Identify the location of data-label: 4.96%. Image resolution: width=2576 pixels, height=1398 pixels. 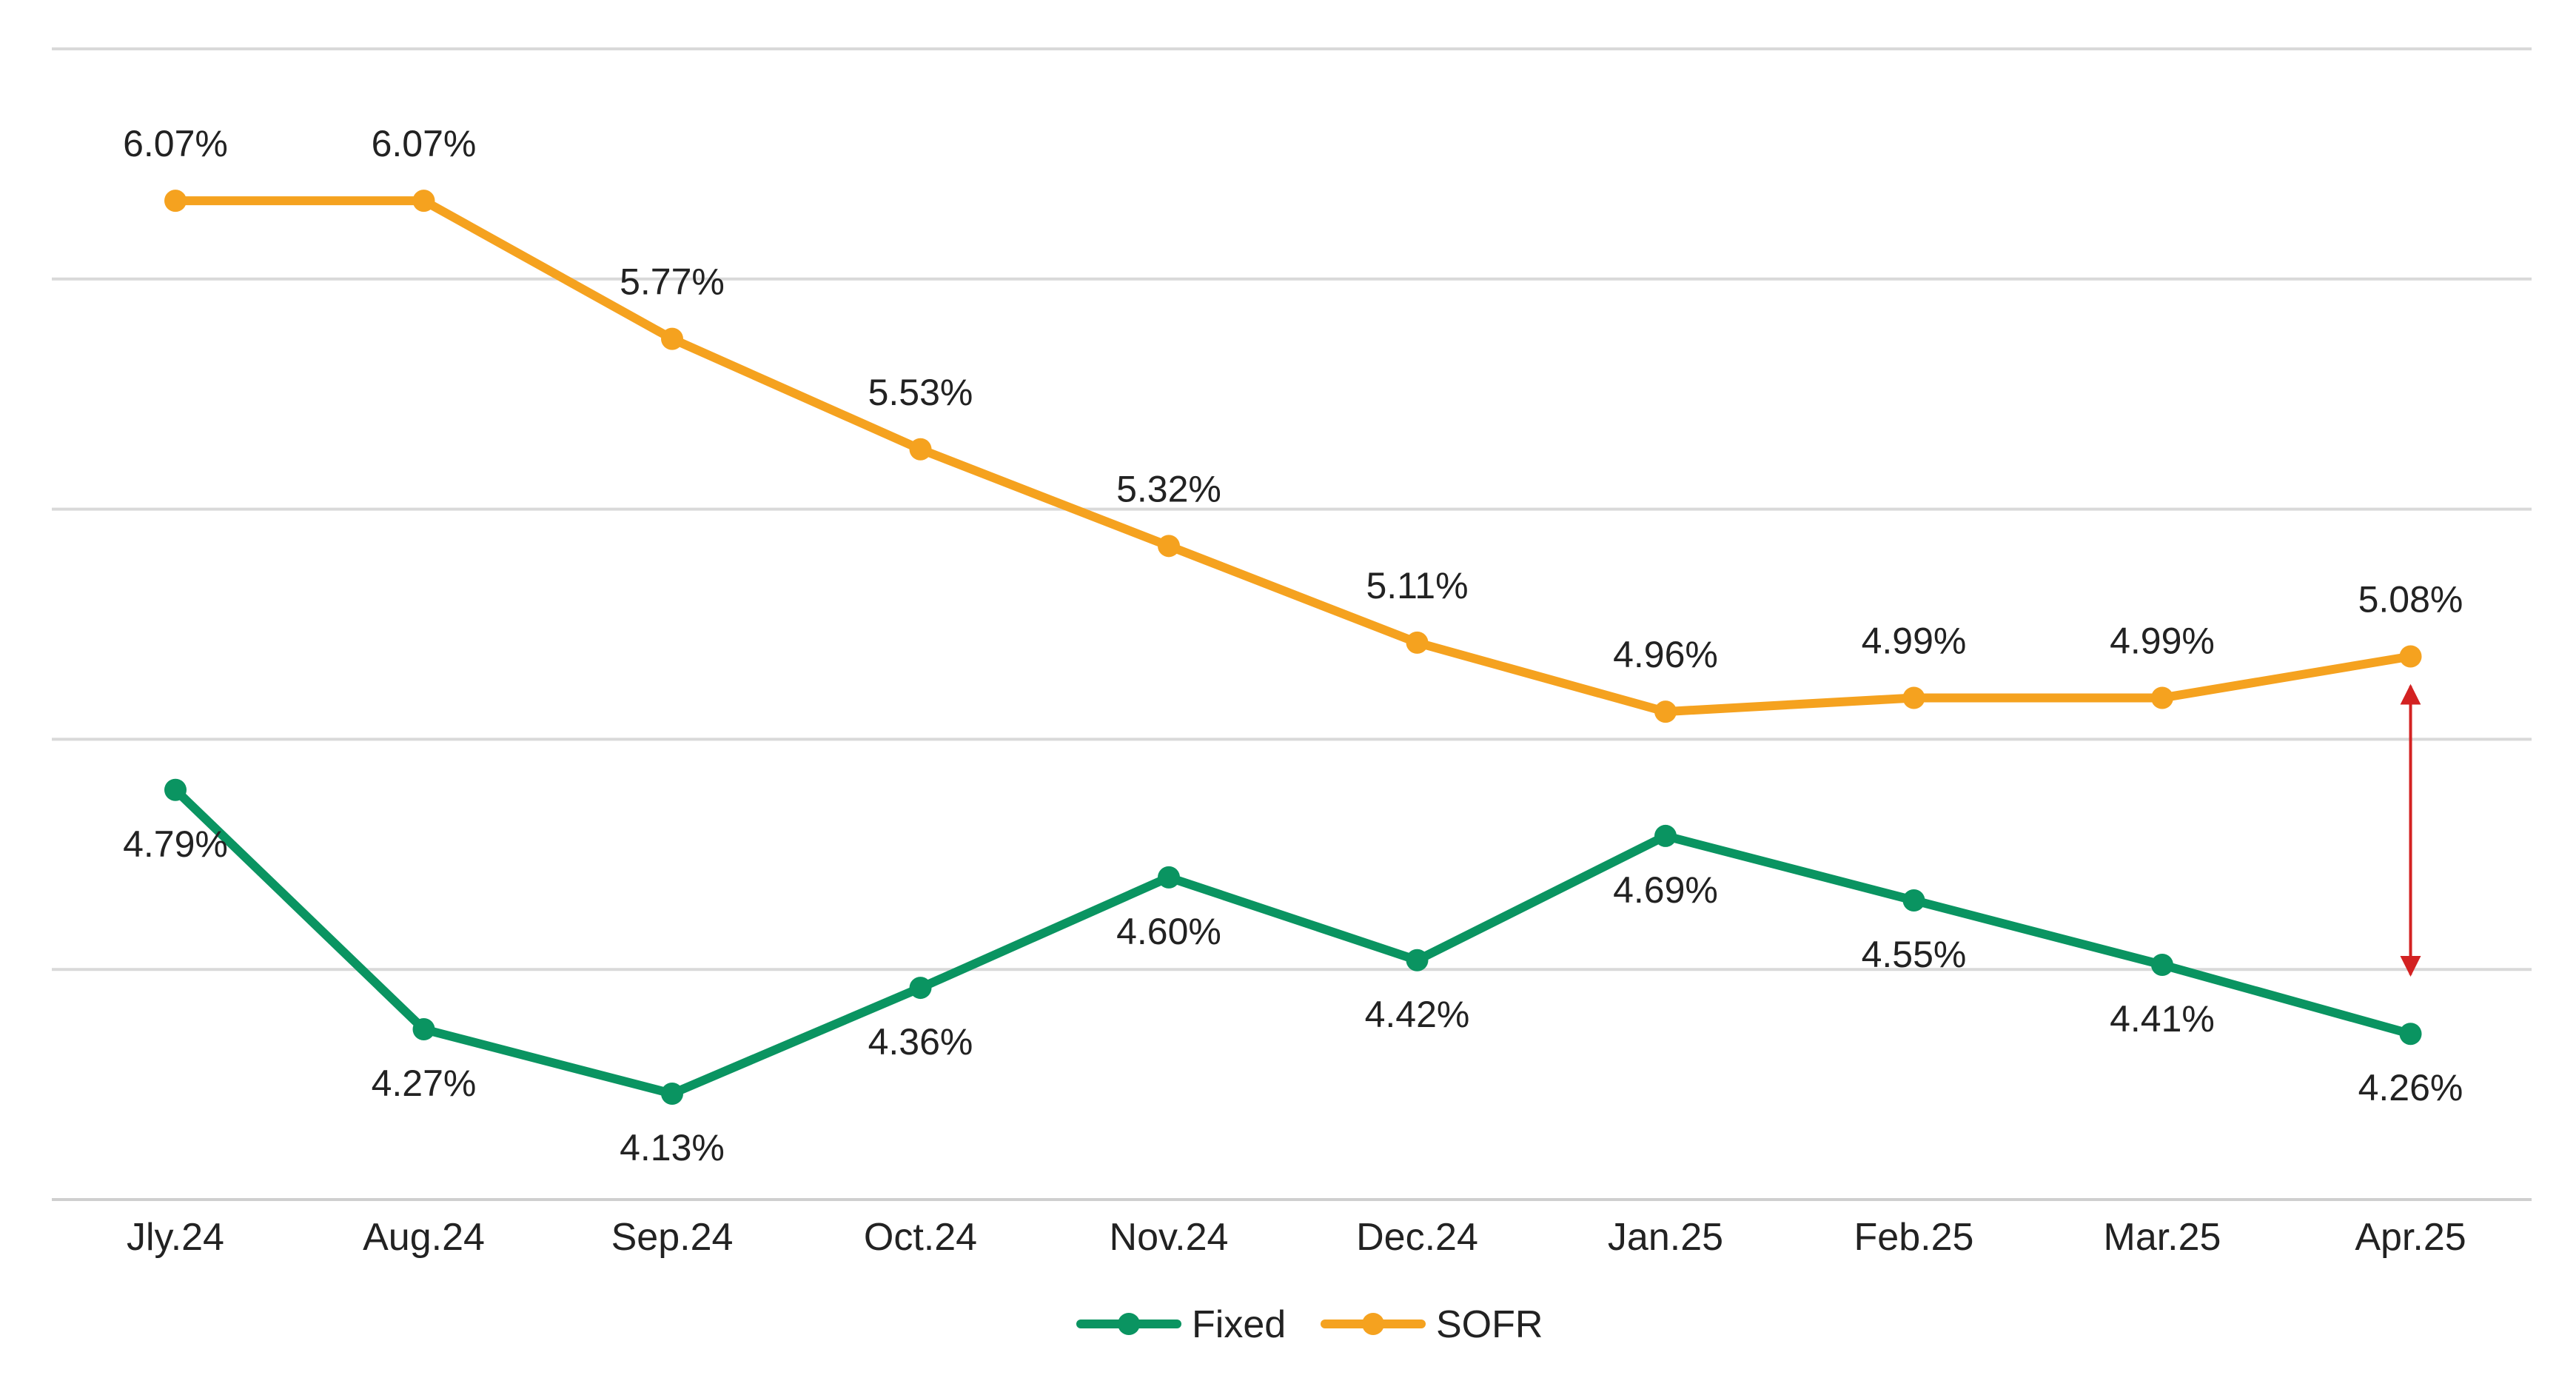
(1665, 654).